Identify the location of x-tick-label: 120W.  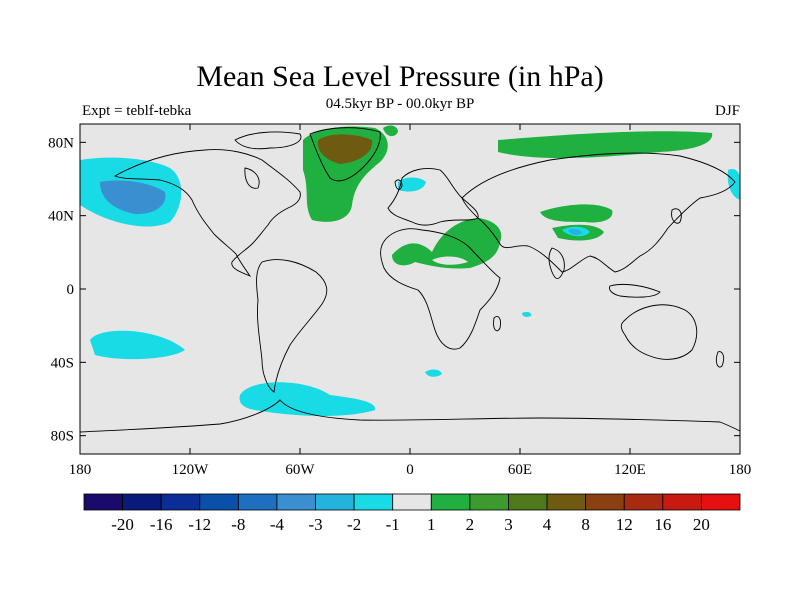
(191, 470).